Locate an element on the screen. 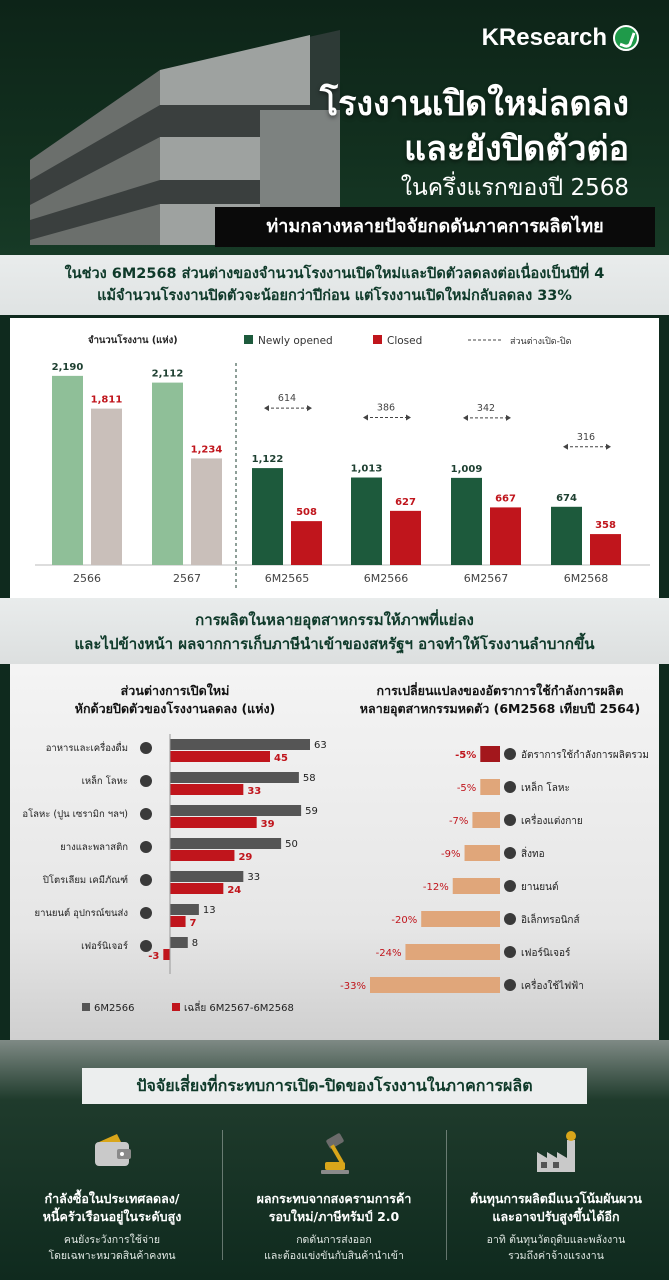 This screenshot has width=669, height=1280. data-label: 1,234 is located at coordinates (207, 449).